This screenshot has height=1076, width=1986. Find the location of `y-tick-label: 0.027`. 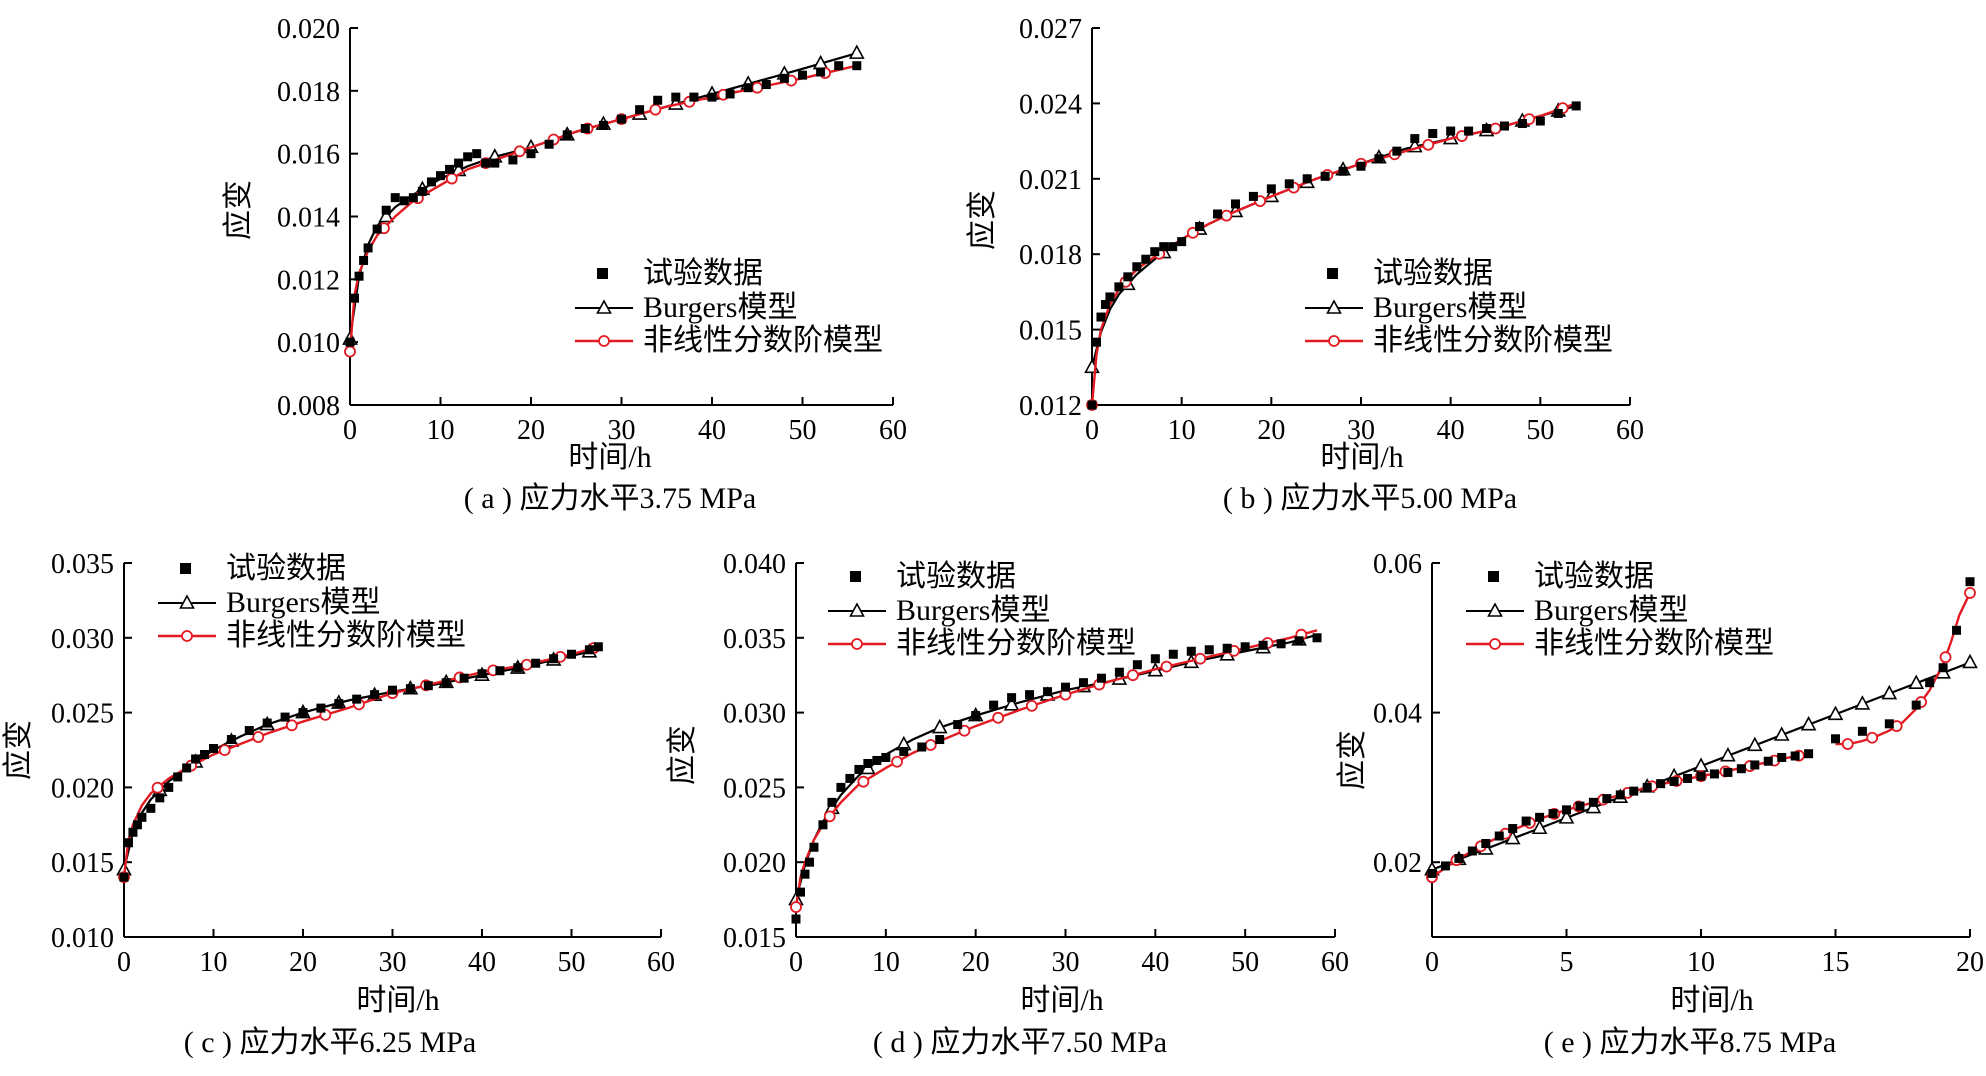

y-tick-label: 0.027 is located at coordinates (1050, 29).